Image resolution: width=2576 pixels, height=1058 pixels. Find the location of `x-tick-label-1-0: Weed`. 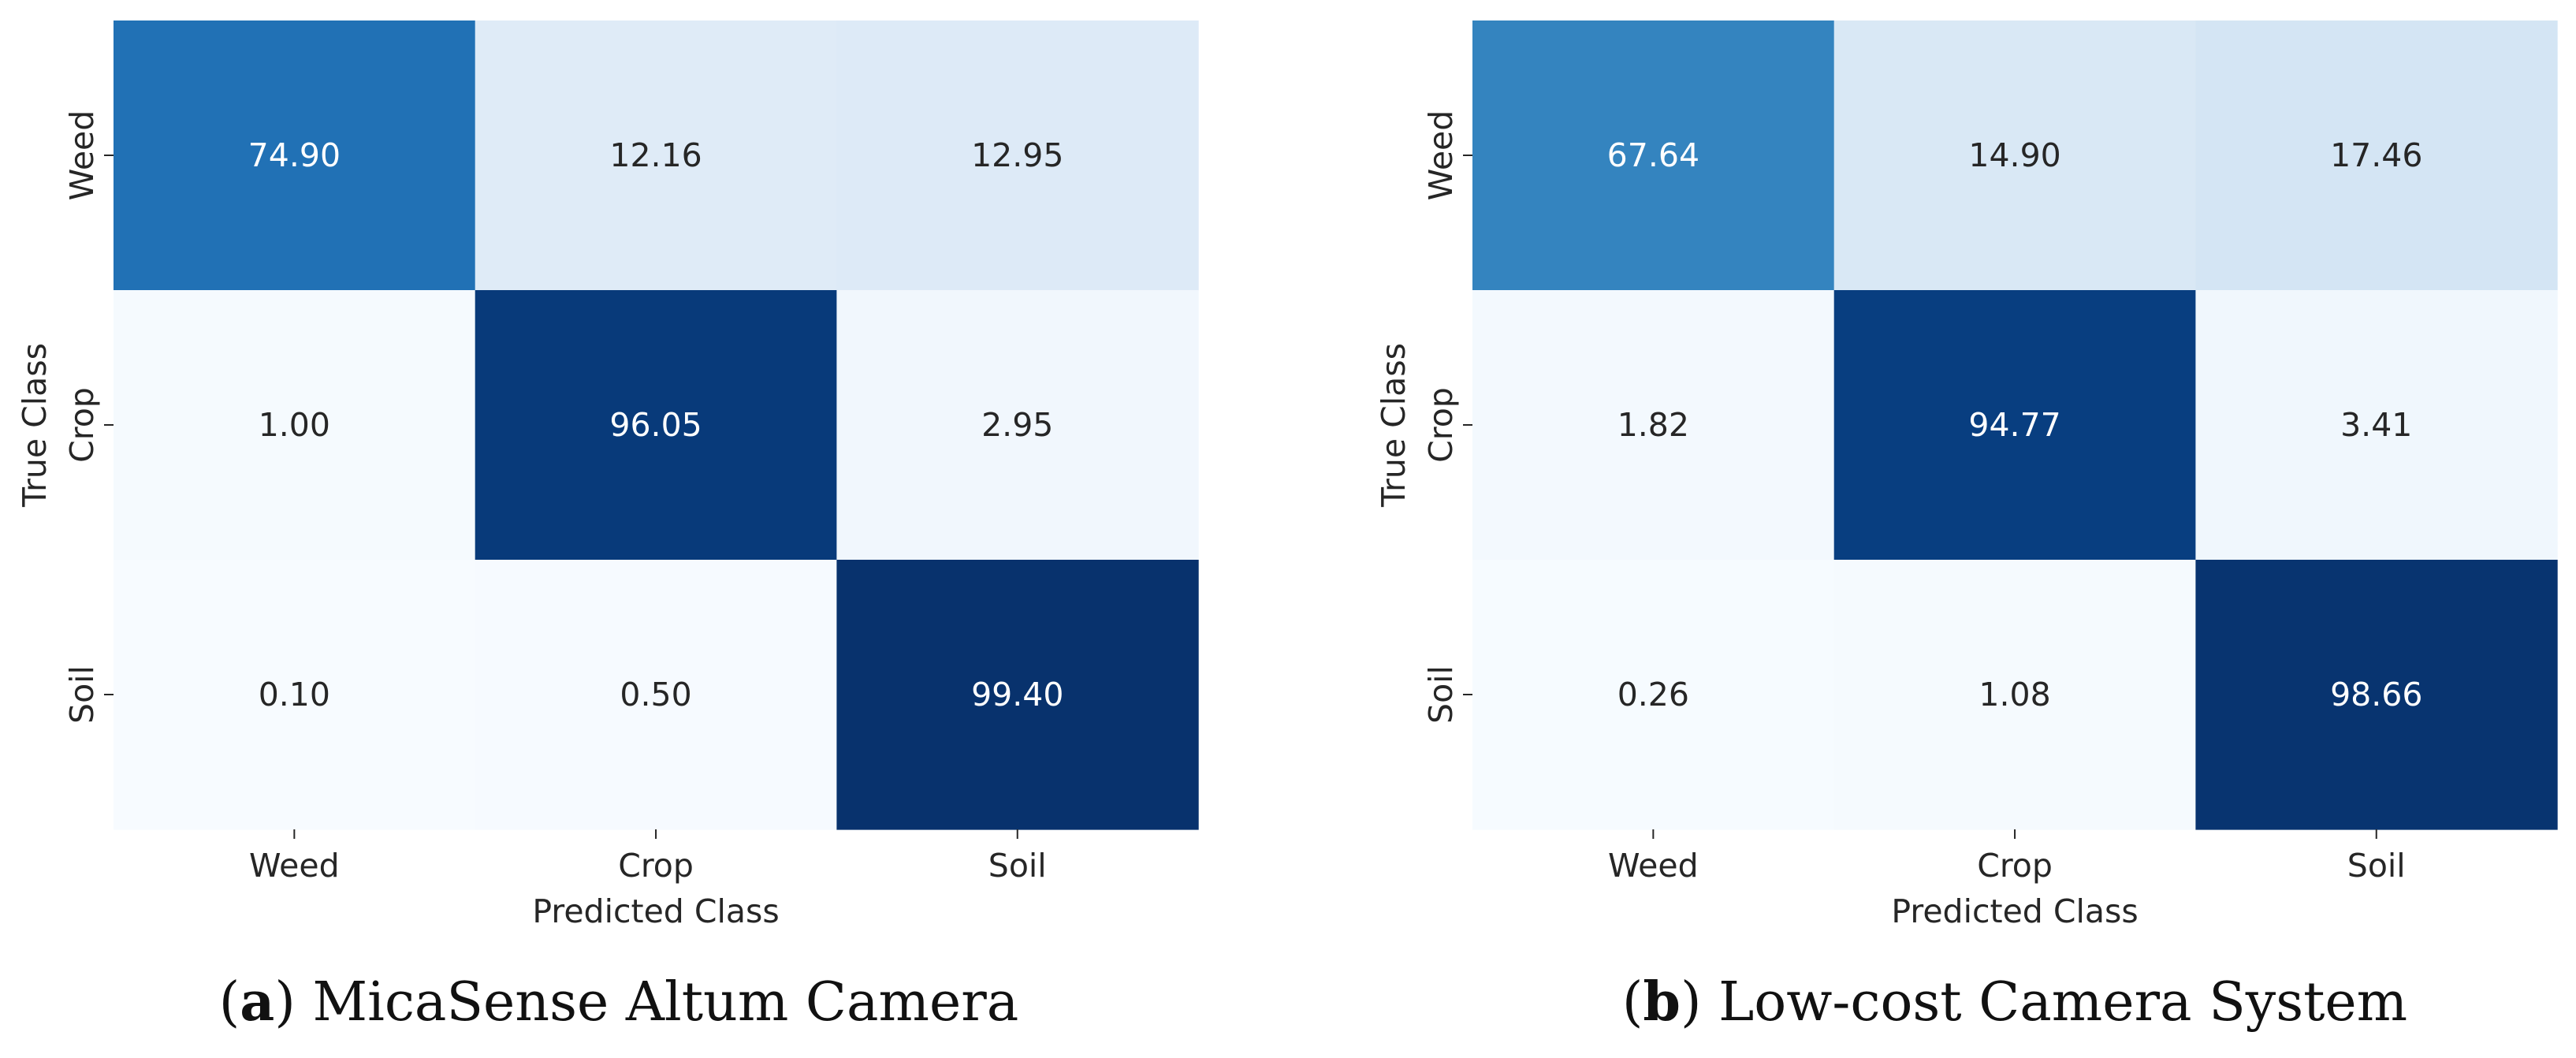

x-tick-label-1-0: Weed is located at coordinates (1653, 866).